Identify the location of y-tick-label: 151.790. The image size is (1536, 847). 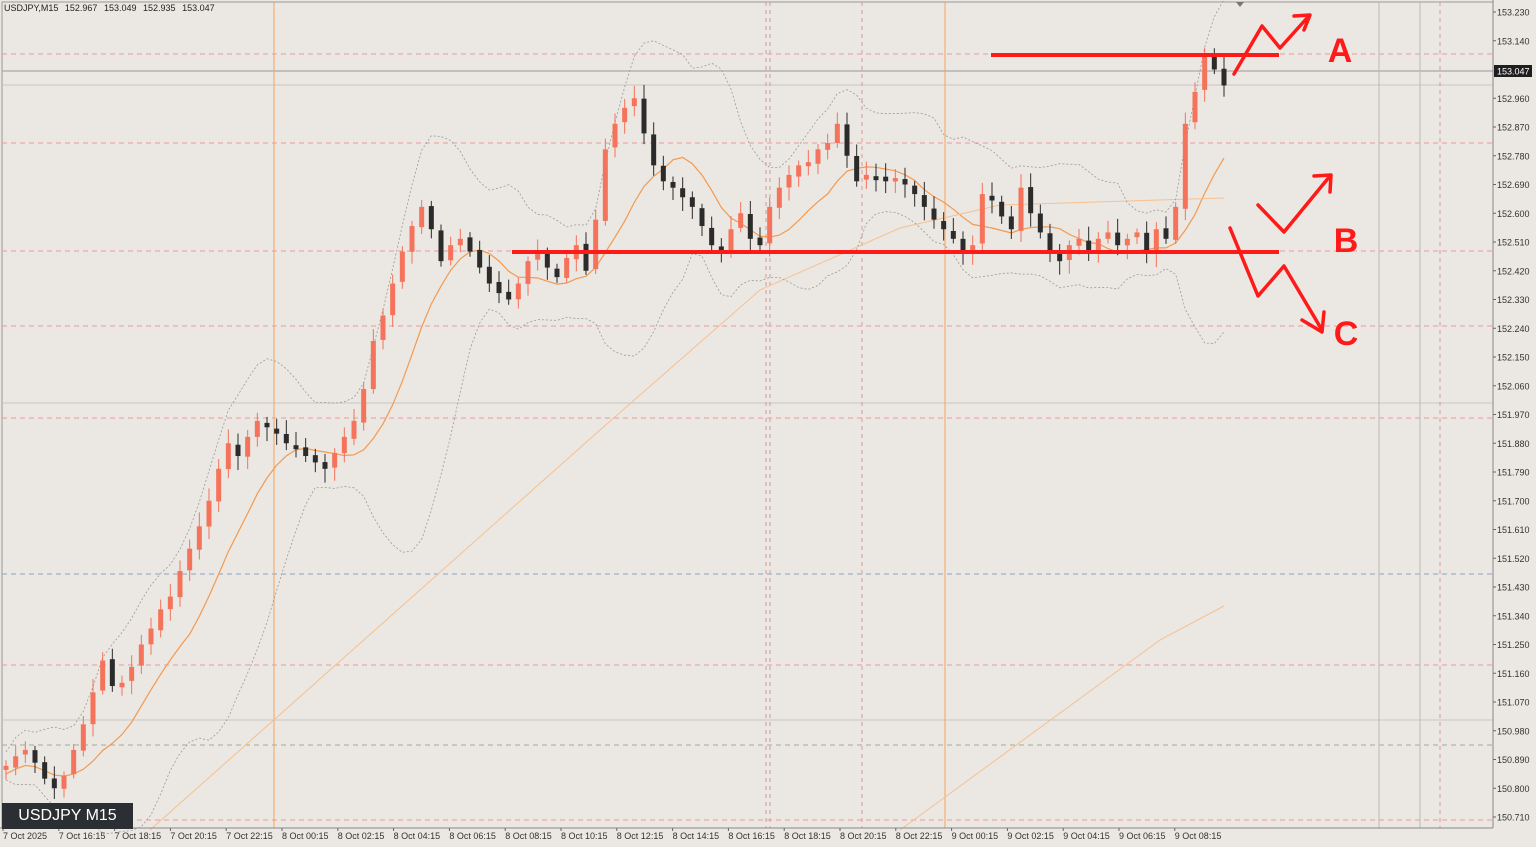
(1513, 473).